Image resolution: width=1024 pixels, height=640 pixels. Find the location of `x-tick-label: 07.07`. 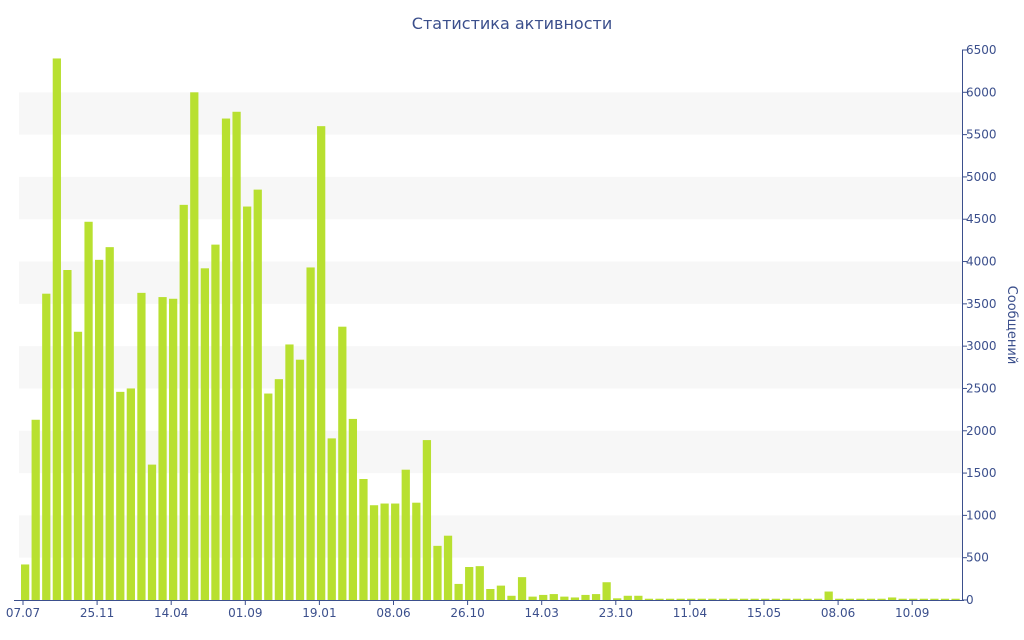

x-tick-label: 07.07 is located at coordinates (23, 613).